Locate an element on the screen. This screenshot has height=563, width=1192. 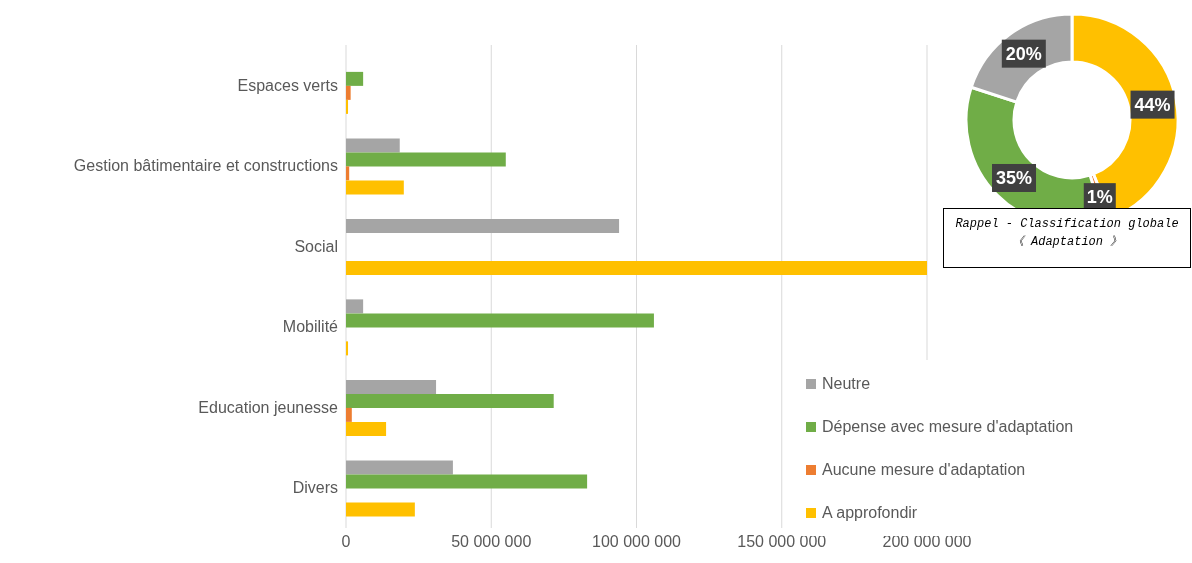
x-tick-label: 0 is located at coordinates (346, 542).